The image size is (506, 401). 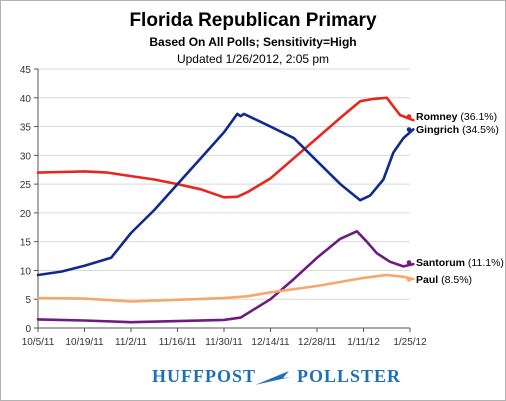 I want to click on x-tick-label: 1/25/12, so click(x=410, y=342).